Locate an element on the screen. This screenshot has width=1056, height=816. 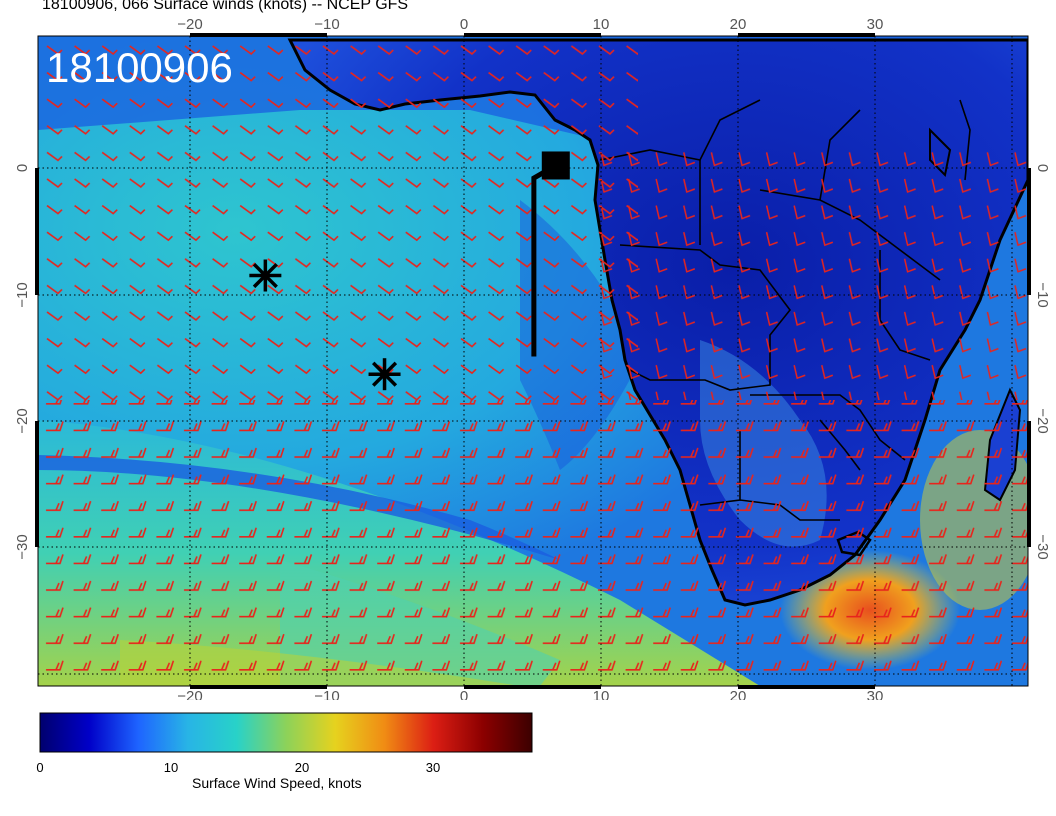
lat-tick-left: −30 is located at coordinates (22, 546).